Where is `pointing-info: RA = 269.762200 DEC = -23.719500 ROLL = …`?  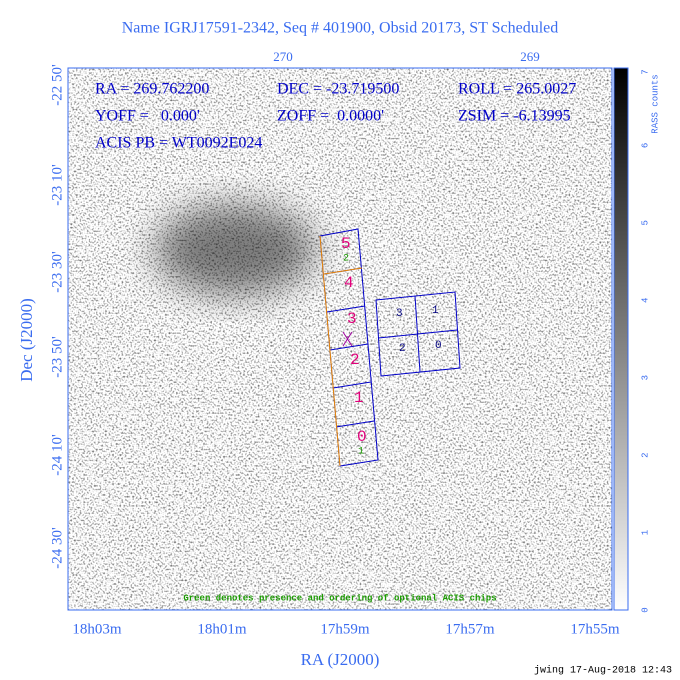
pointing-info: RA = 269.762200 DEC = -23.719500 ROLL = … is located at coordinates (335, 116).